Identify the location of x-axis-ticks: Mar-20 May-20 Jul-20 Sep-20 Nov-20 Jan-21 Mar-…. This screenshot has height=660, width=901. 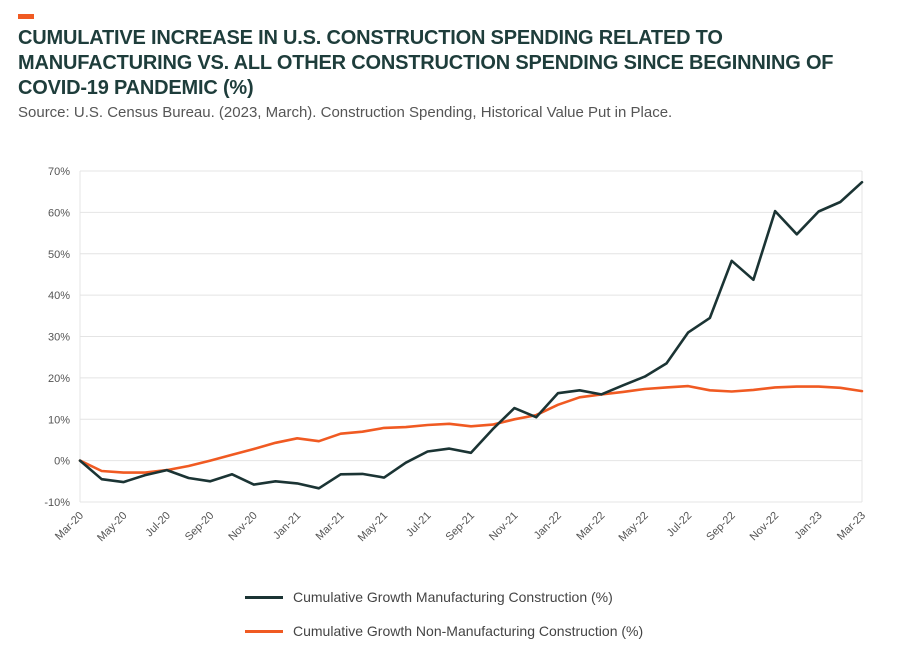
(460, 527).